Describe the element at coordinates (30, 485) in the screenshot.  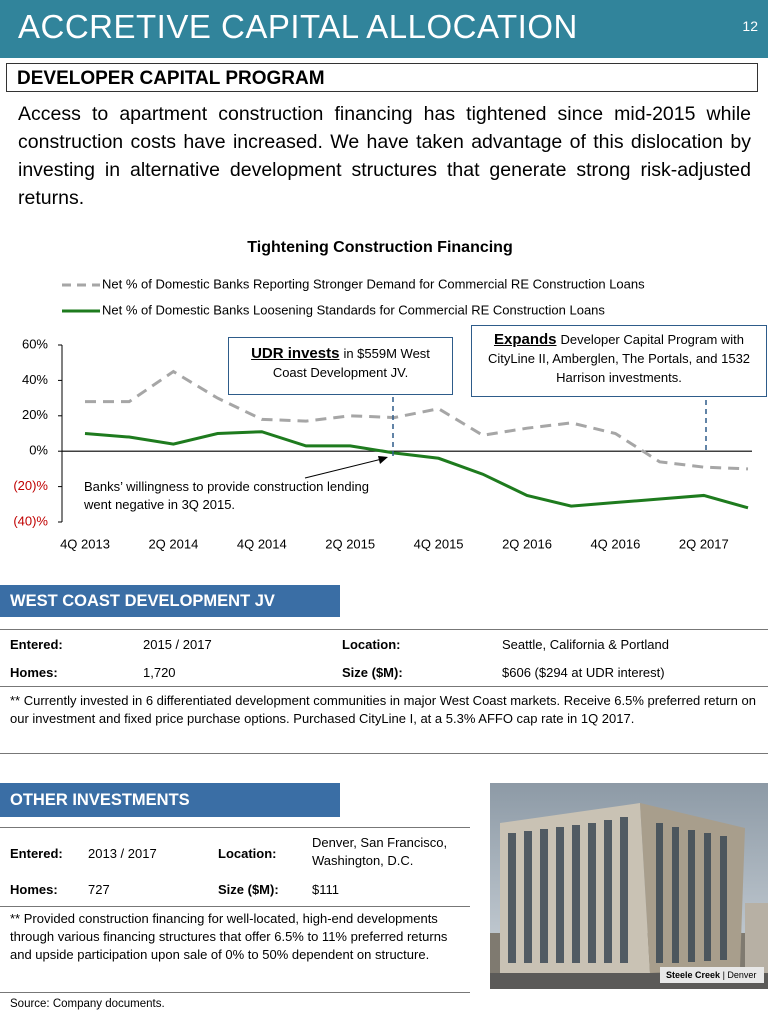
I see `y-tick-label: (20)%` at that location.